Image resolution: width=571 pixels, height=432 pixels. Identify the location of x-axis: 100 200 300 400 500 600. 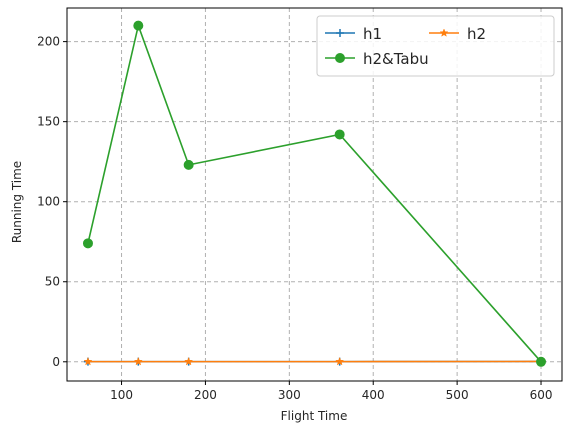
(331, 391).